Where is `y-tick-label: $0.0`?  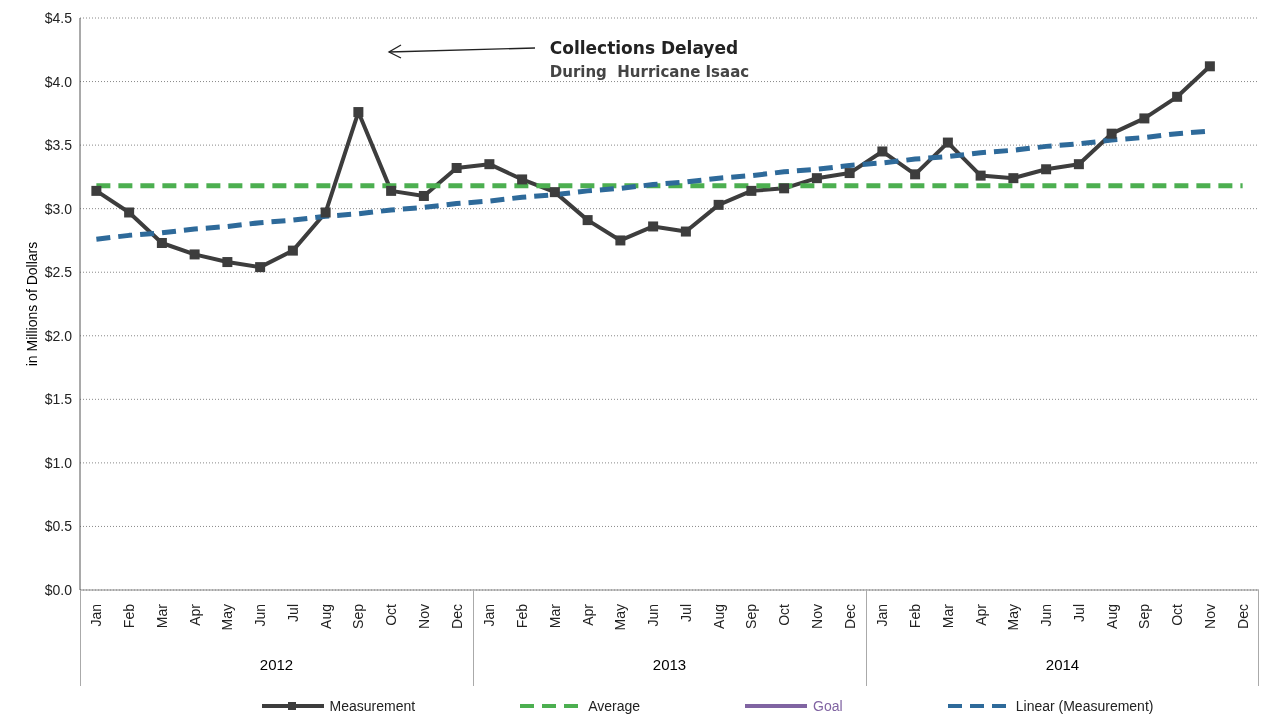 y-tick-label: $0.0 is located at coordinates (58, 589).